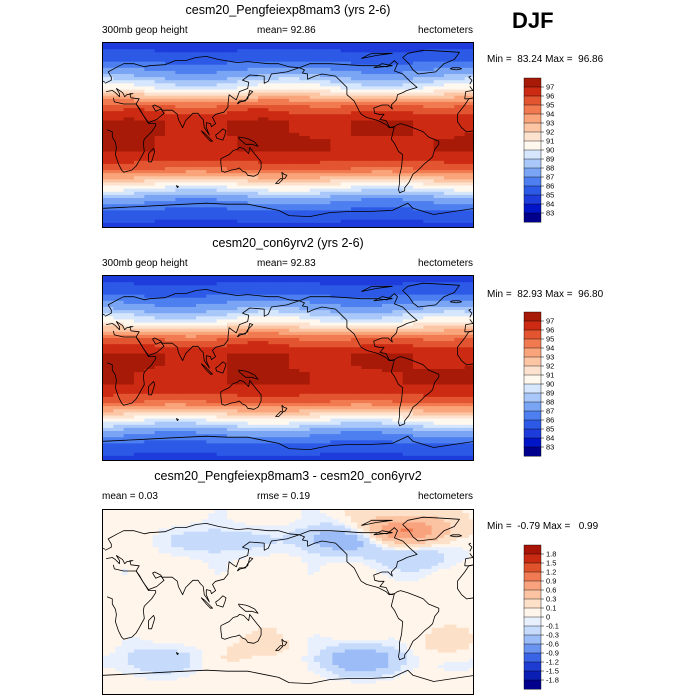 The image size is (700, 700). What do you see at coordinates (532, 361) in the screenshot?
I see `colorbar-box` at bounding box center [532, 361].